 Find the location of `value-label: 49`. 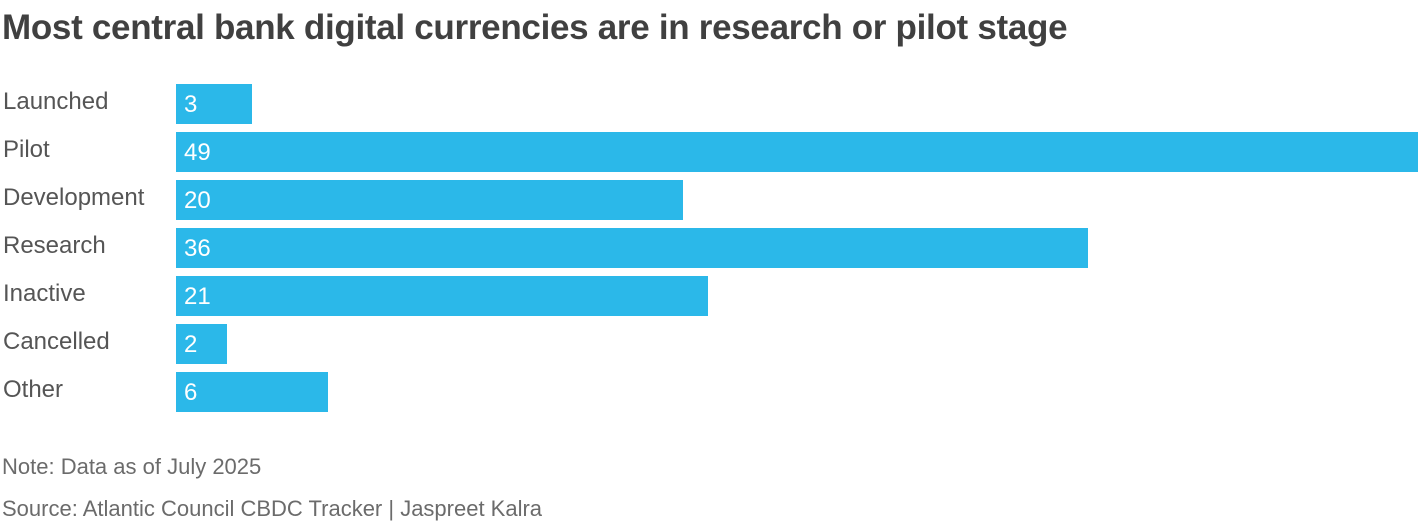

value-label: 49 is located at coordinates (197, 152).